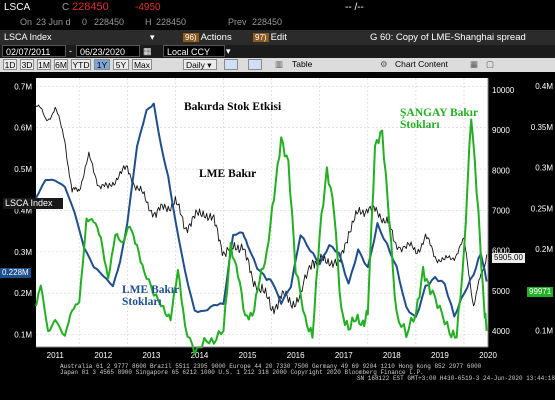  I want to click on left-axis-tick: 0.5M, so click(23, 169).